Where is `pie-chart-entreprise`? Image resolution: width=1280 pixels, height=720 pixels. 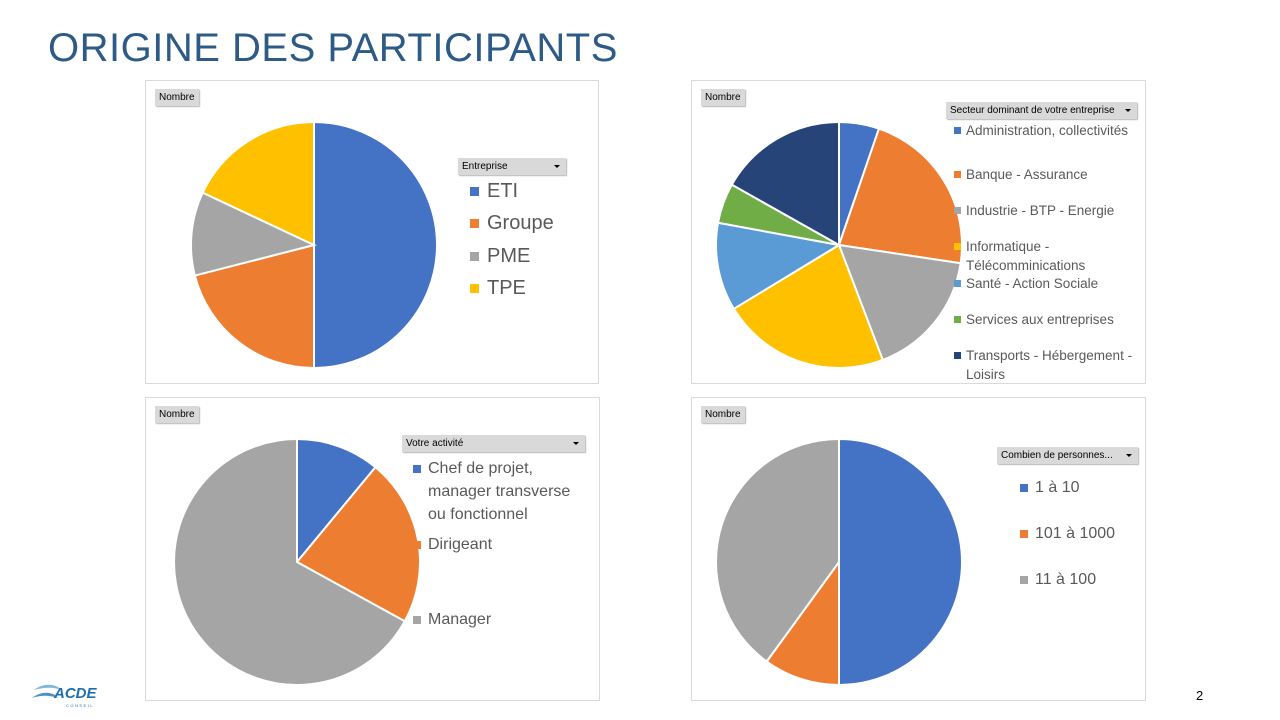 pie-chart-entreprise is located at coordinates (314, 245).